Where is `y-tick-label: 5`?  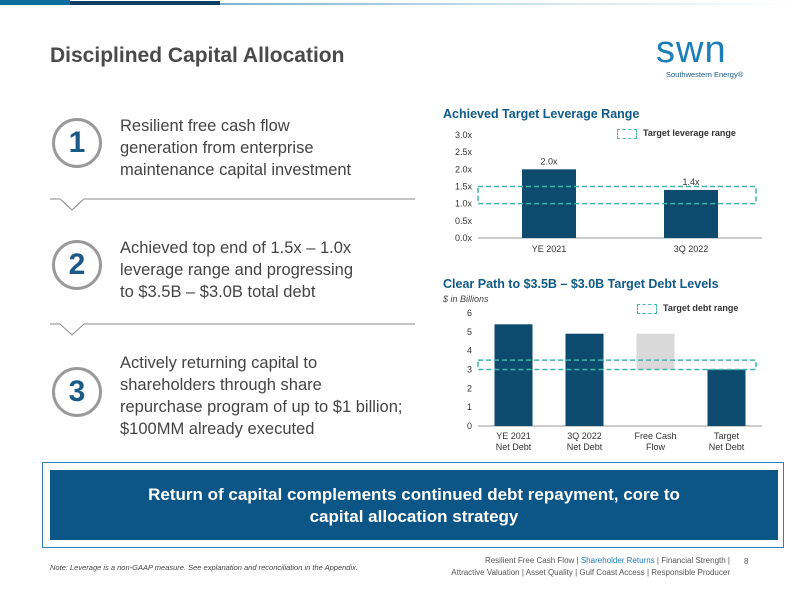 y-tick-label: 5 is located at coordinates (469, 332).